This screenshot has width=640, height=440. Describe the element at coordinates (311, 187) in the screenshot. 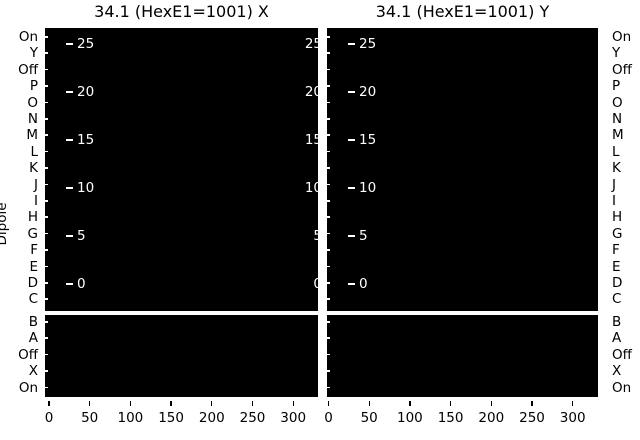

I see `right-clipped-ytick-label: 10` at that location.